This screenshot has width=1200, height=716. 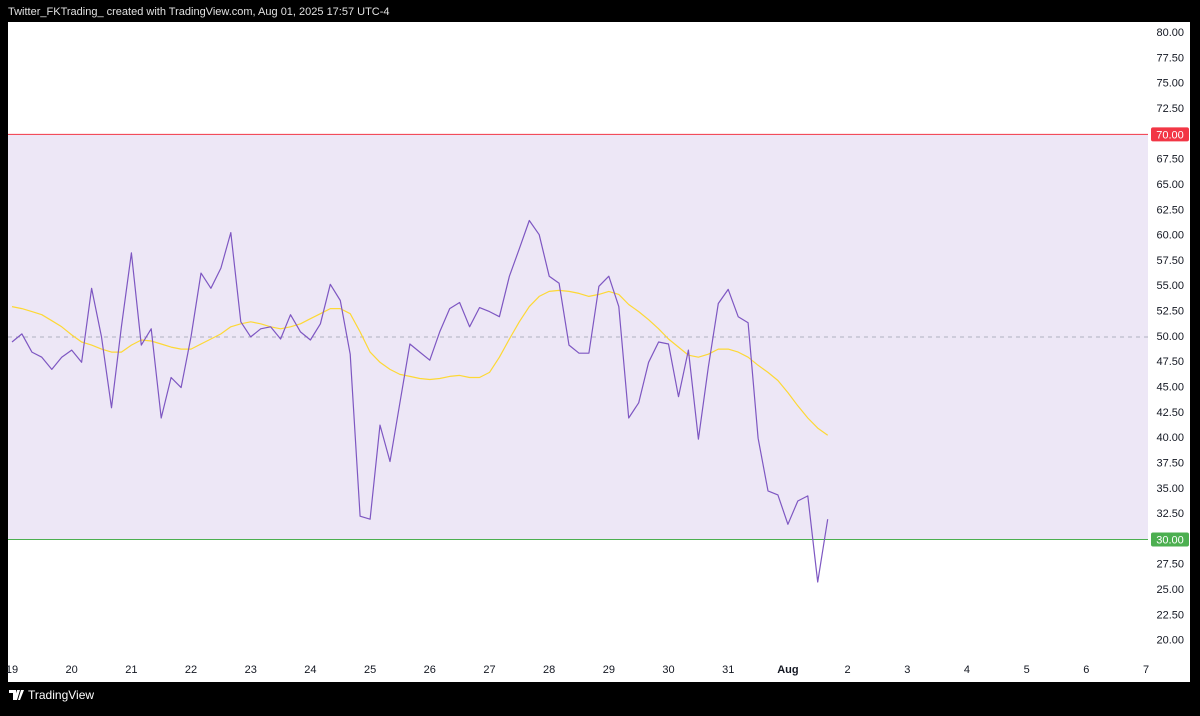 I want to click on series-line, so click(x=420, y=362).